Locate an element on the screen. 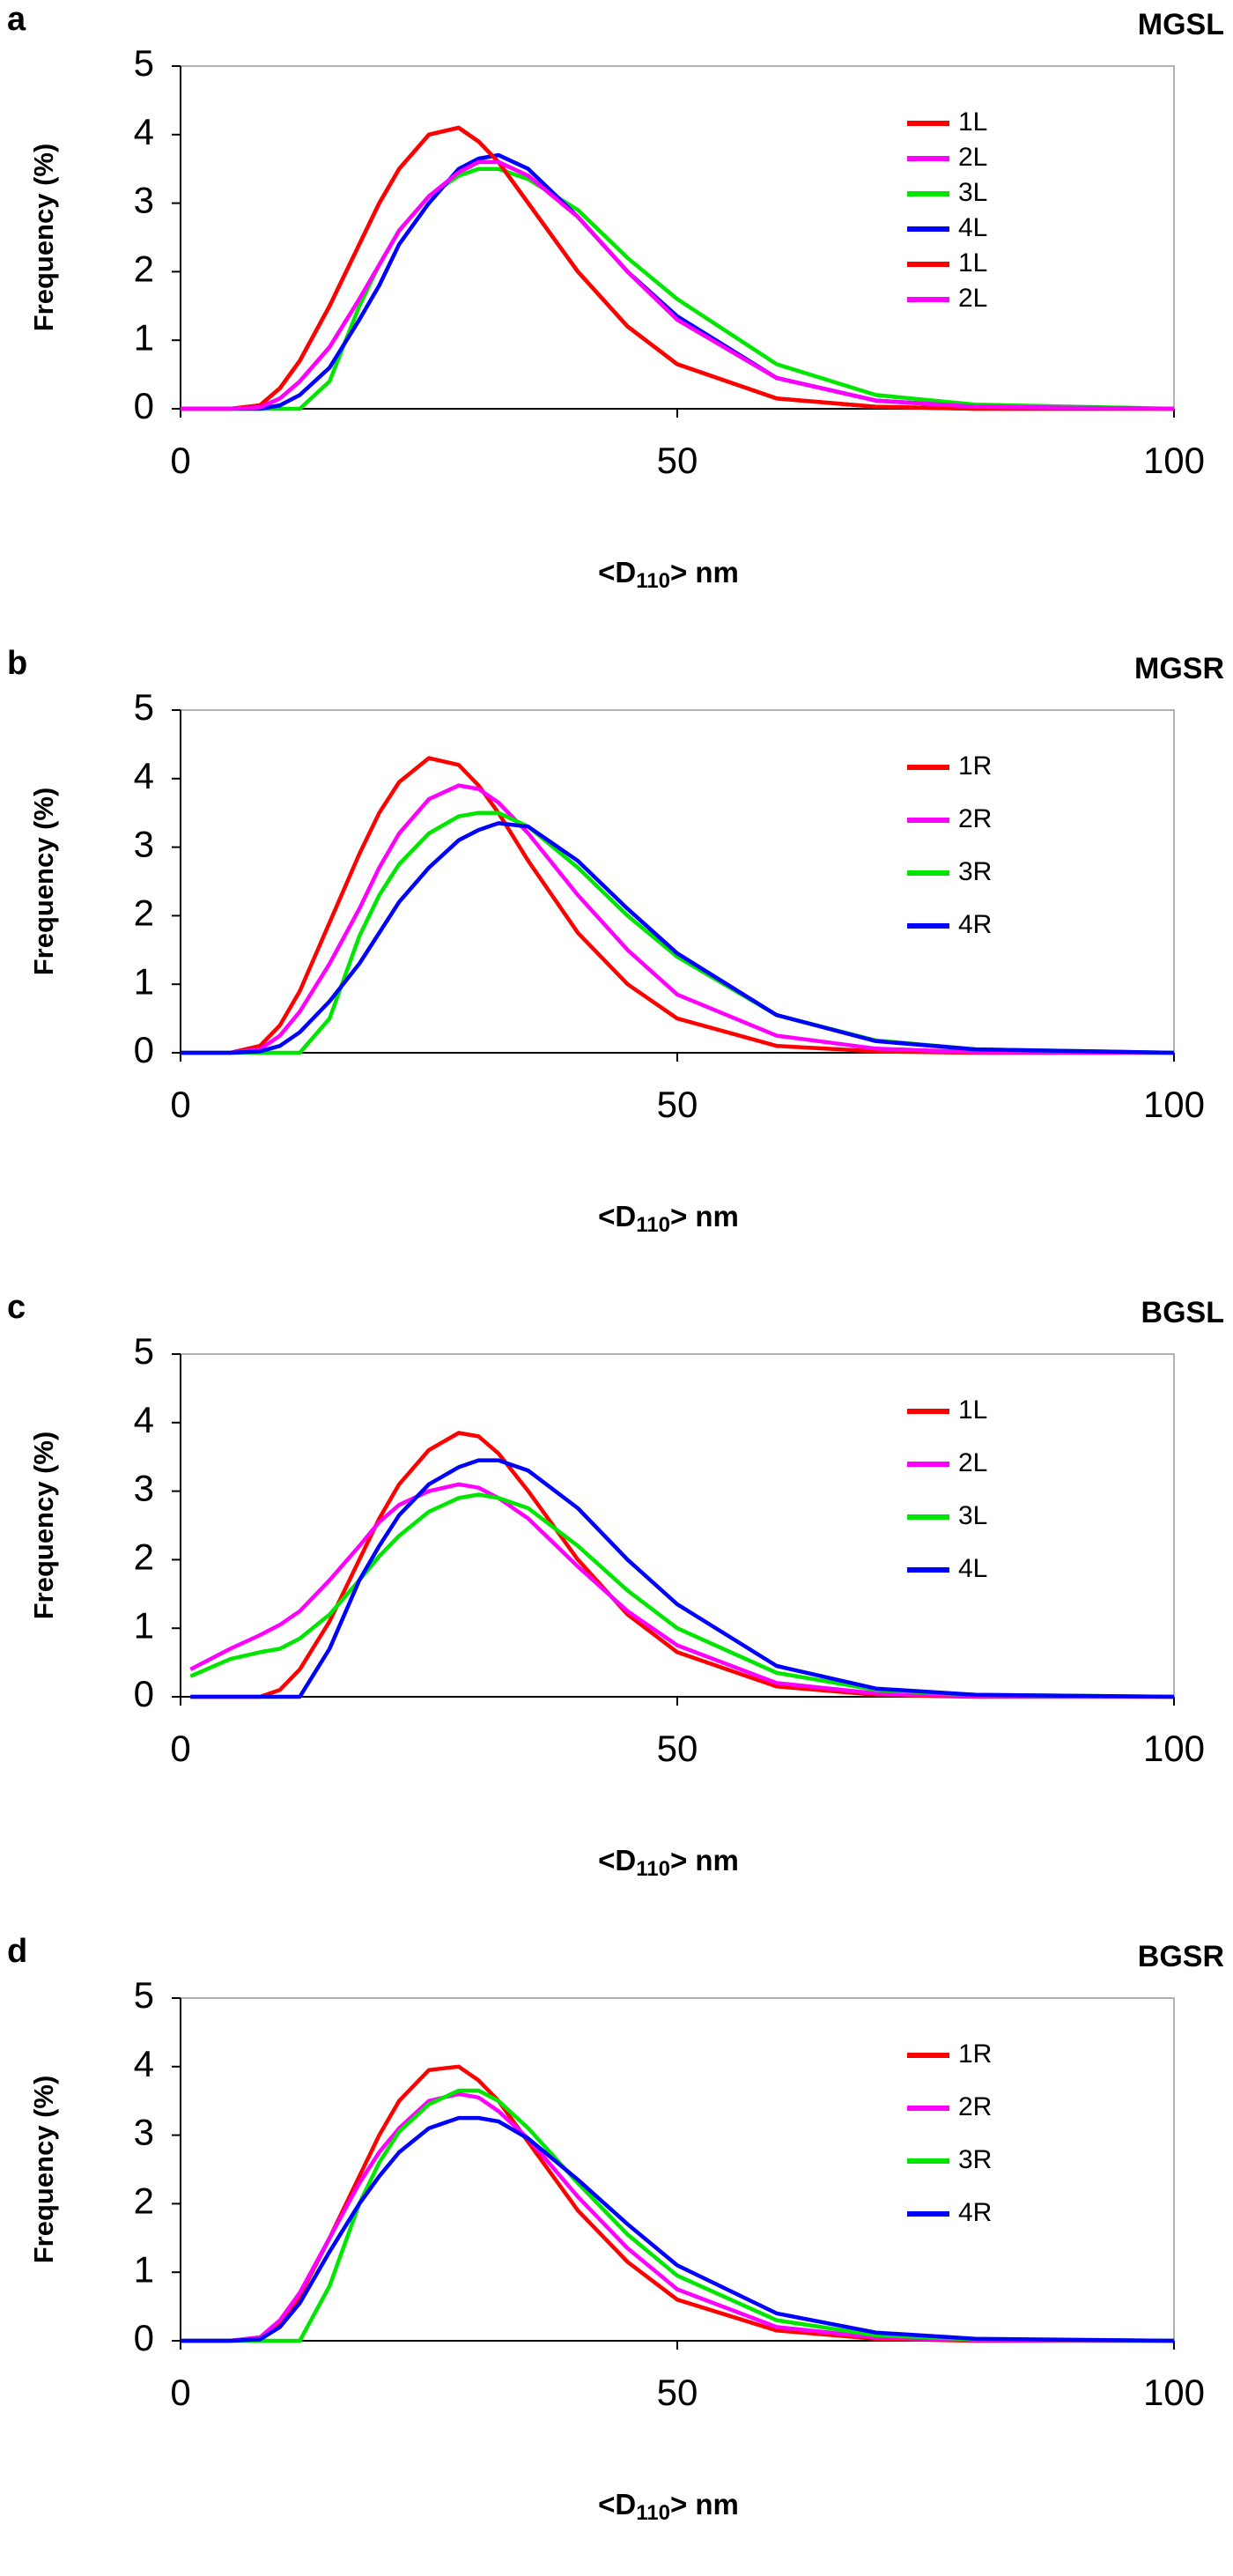 This screenshot has height=2576, width=1233. legend-label: 4L is located at coordinates (972, 228).